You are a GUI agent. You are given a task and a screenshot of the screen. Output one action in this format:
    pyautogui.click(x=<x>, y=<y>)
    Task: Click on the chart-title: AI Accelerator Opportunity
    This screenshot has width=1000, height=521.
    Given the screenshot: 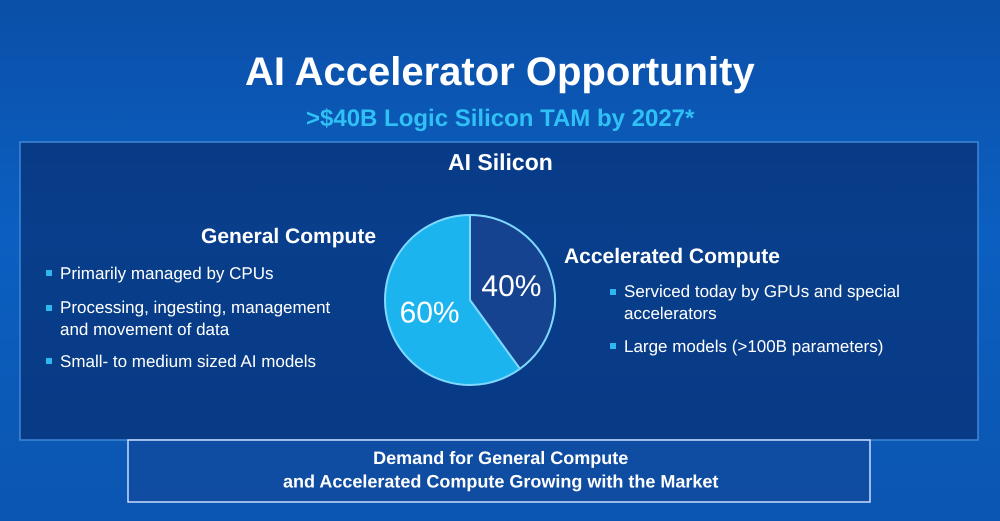 What is the action you would take?
    pyautogui.click(x=500, y=72)
    